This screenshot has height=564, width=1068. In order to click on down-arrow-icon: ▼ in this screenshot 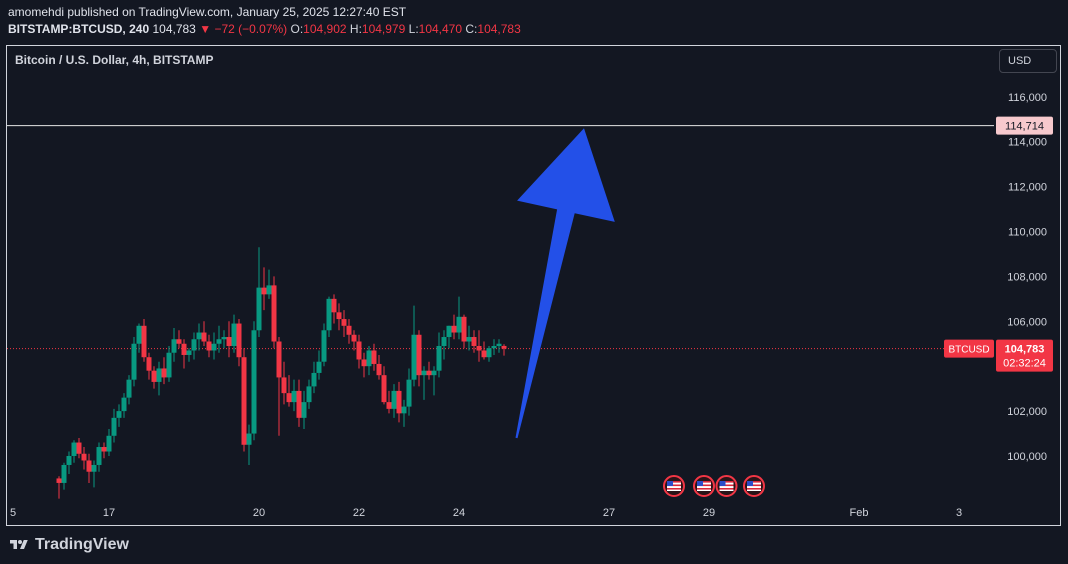, I will do `click(205, 29)`.